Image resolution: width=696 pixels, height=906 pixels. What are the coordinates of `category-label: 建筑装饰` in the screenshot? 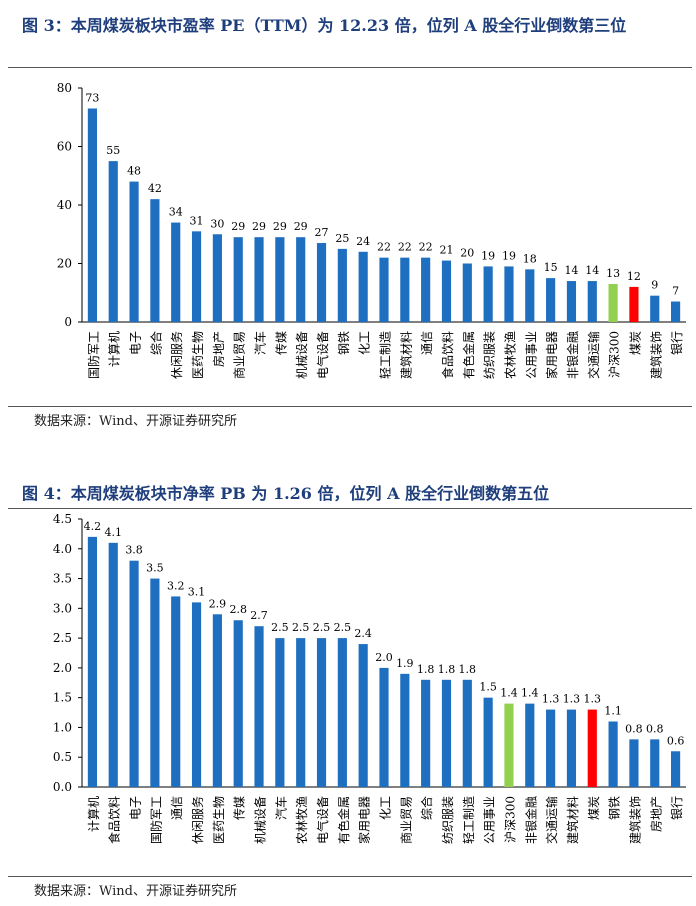 It's located at (634, 820).